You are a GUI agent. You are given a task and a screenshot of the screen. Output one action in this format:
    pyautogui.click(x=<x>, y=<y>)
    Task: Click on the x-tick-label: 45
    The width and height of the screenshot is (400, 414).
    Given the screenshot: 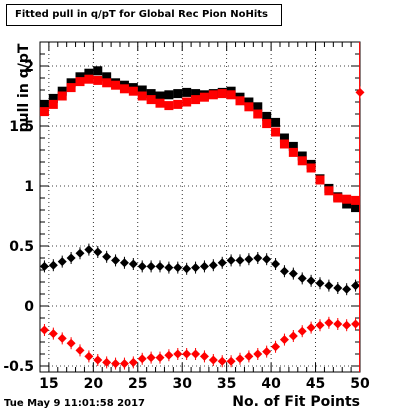 What is the action you would take?
    pyautogui.click(x=315, y=384)
    